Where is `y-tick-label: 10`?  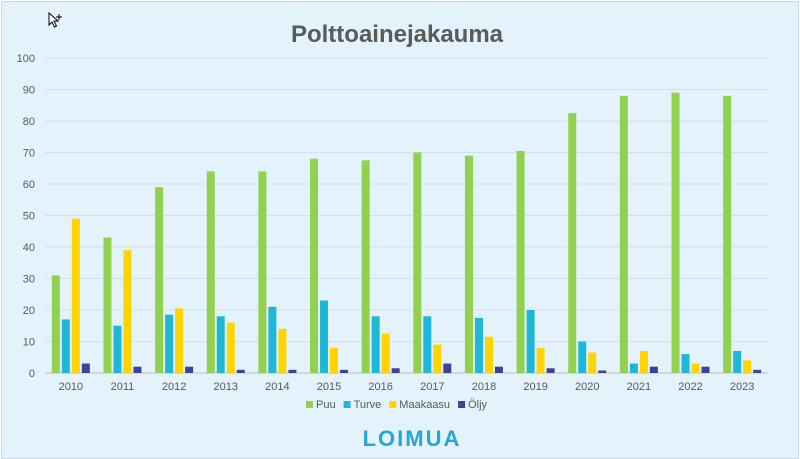 y-tick-label: 10 is located at coordinates (29, 343).